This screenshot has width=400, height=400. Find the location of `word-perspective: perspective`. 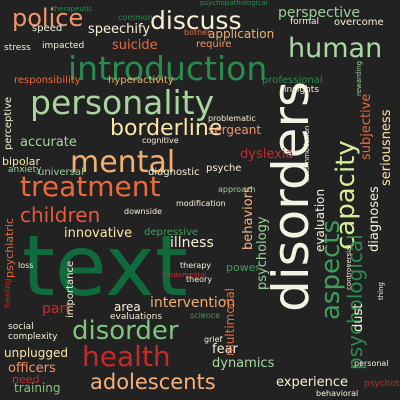

word-perspective: perspective is located at coordinates (319, 13).